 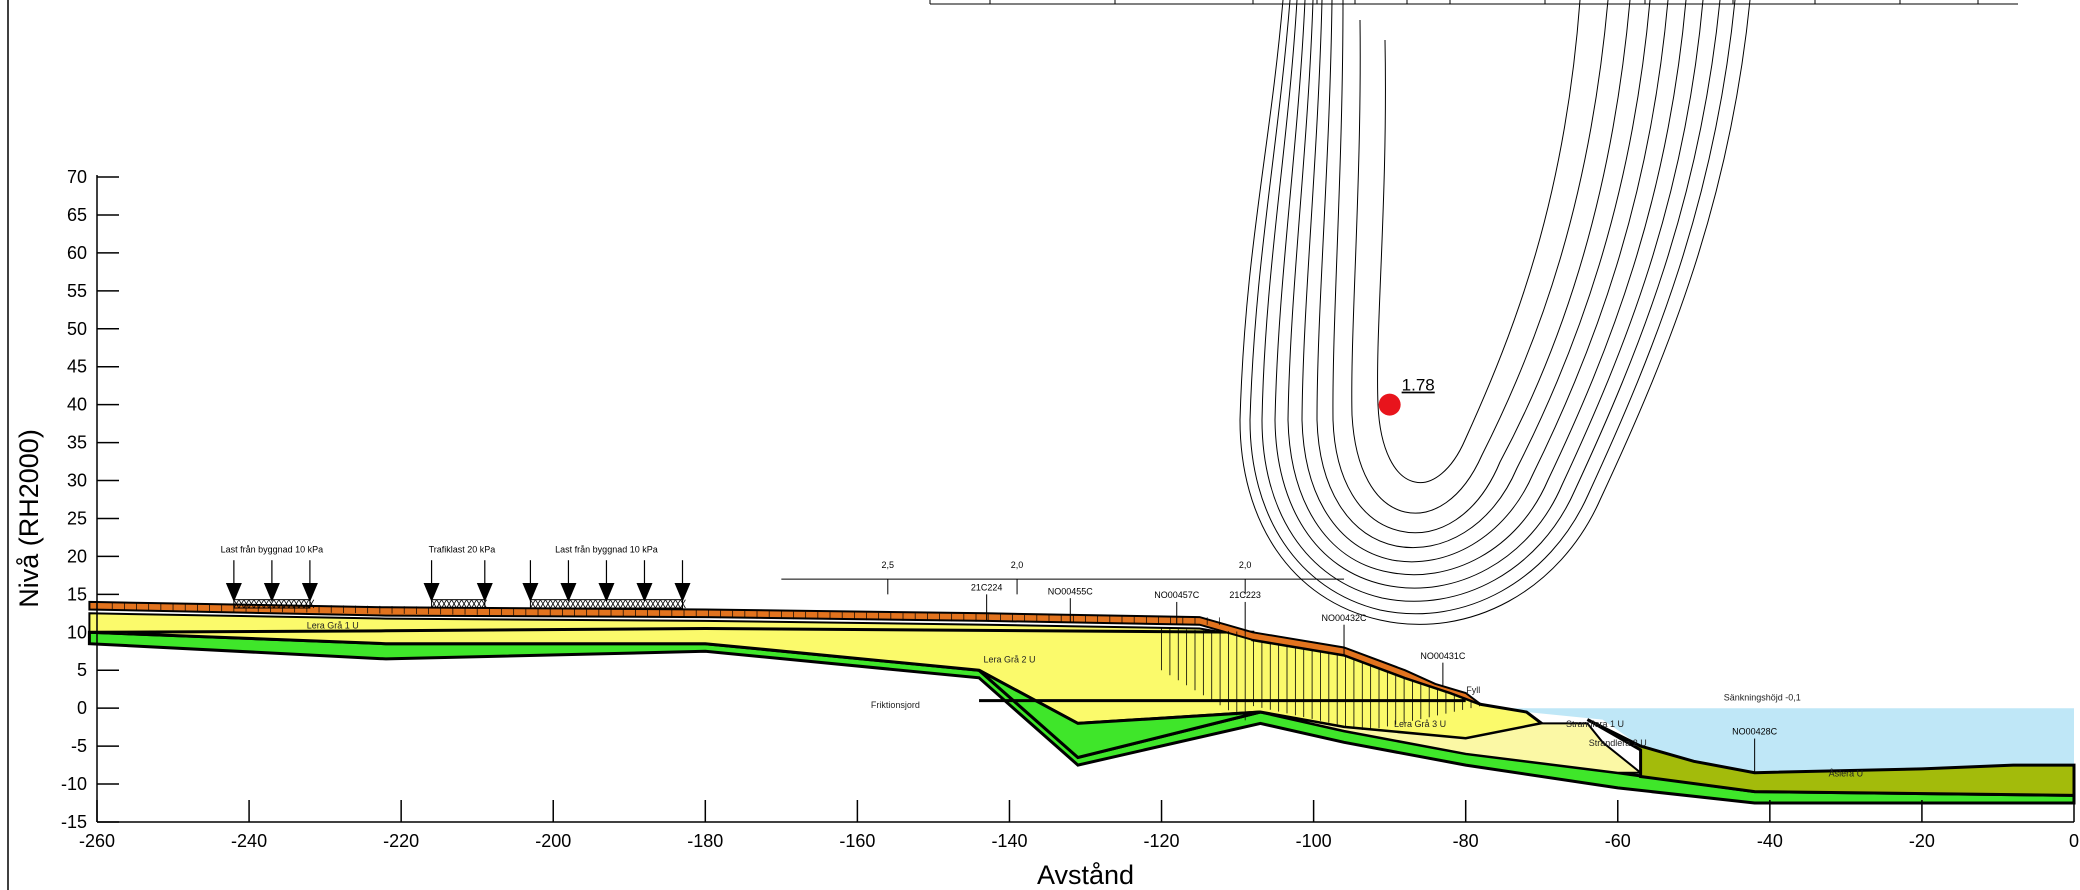 I want to click on y-tick-label: 5, so click(x=82, y=670).